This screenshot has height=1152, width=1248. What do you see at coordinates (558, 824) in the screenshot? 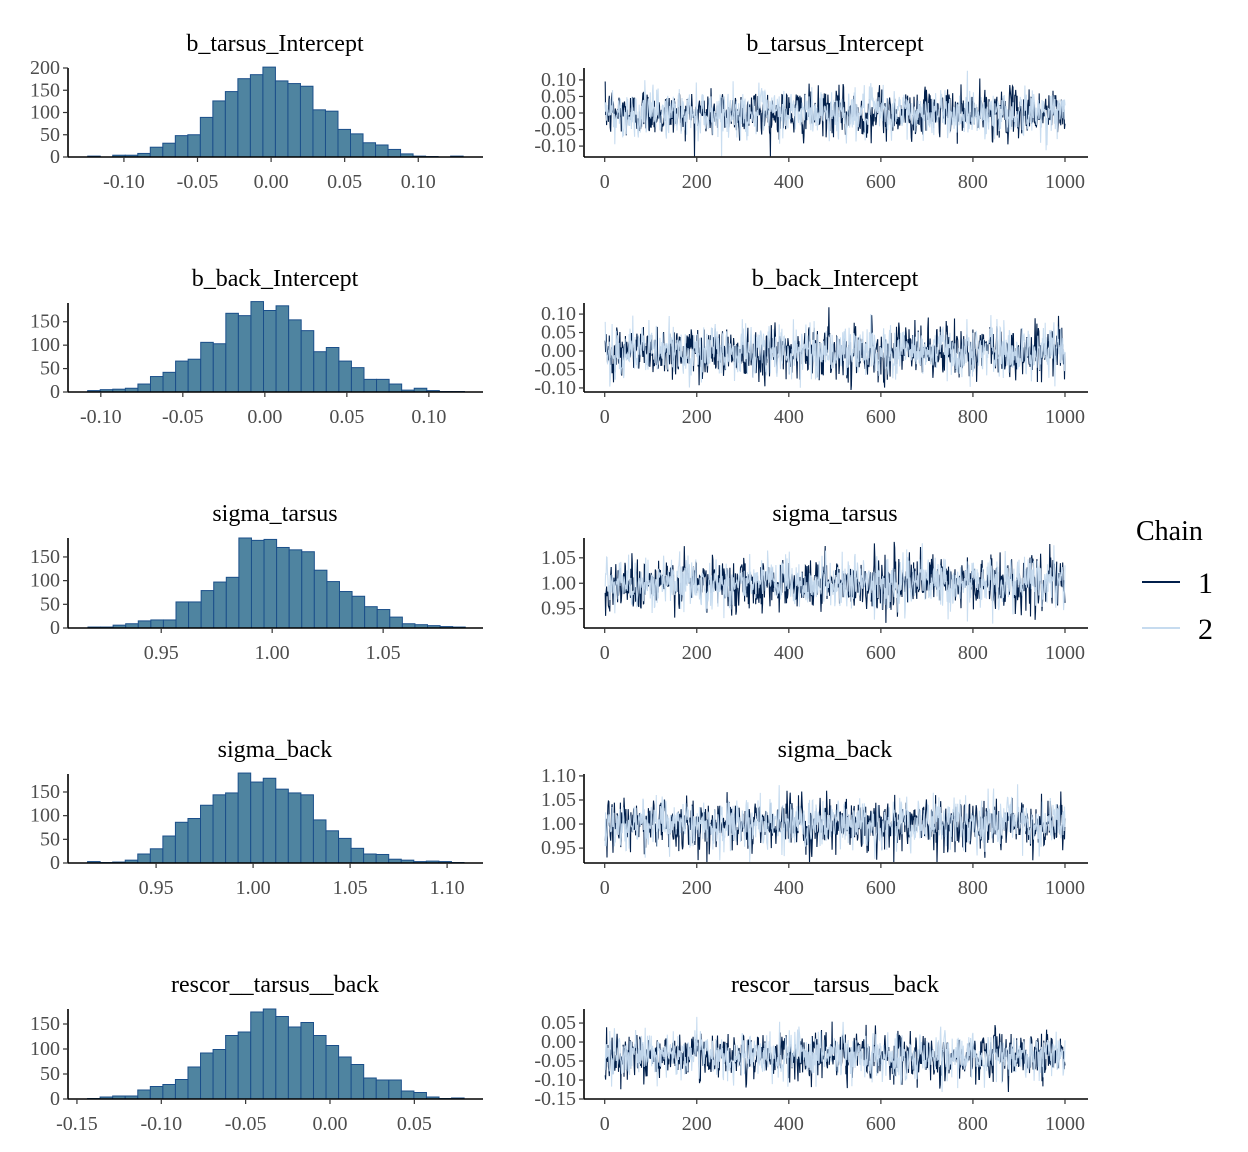
I see `y-tick-label: 1.00` at bounding box center [558, 824].